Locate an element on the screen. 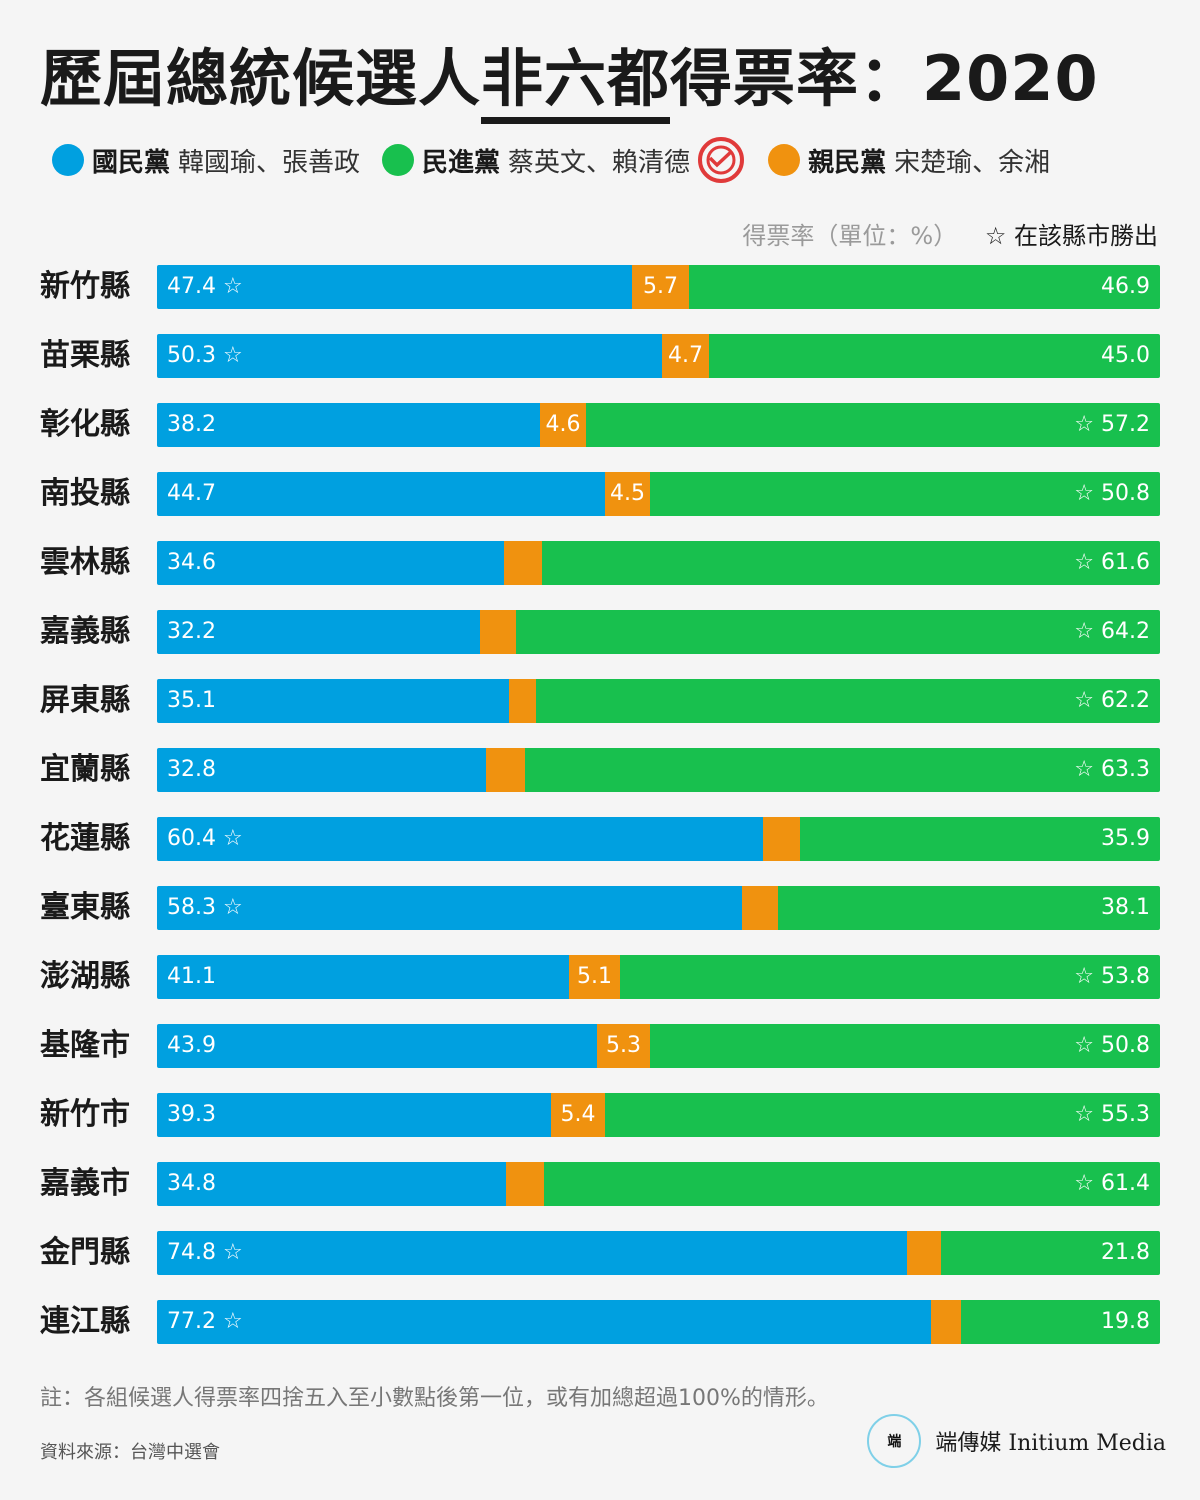 The image size is (1200, 1500). stacked-bar: 58.3 ☆ 38.1 is located at coordinates (658, 908).